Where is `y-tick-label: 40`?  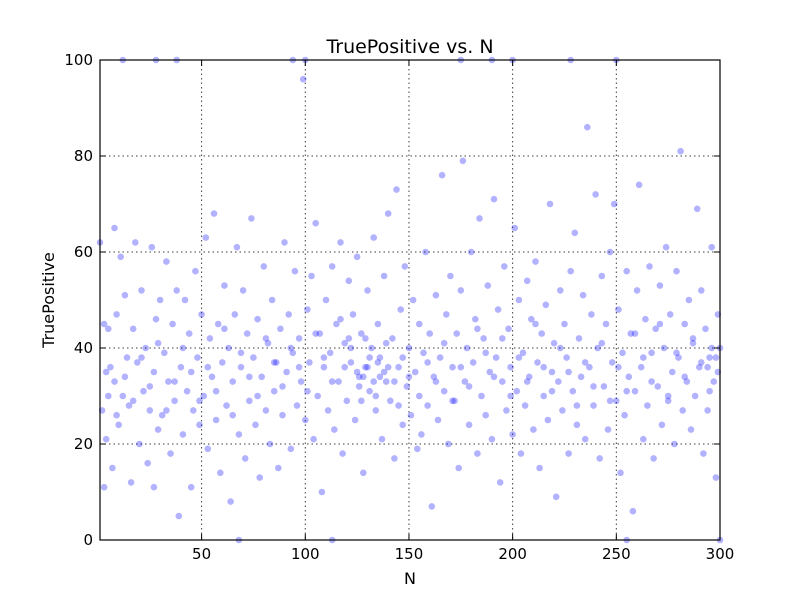 y-tick-label: 40 is located at coordinates (83, 348).